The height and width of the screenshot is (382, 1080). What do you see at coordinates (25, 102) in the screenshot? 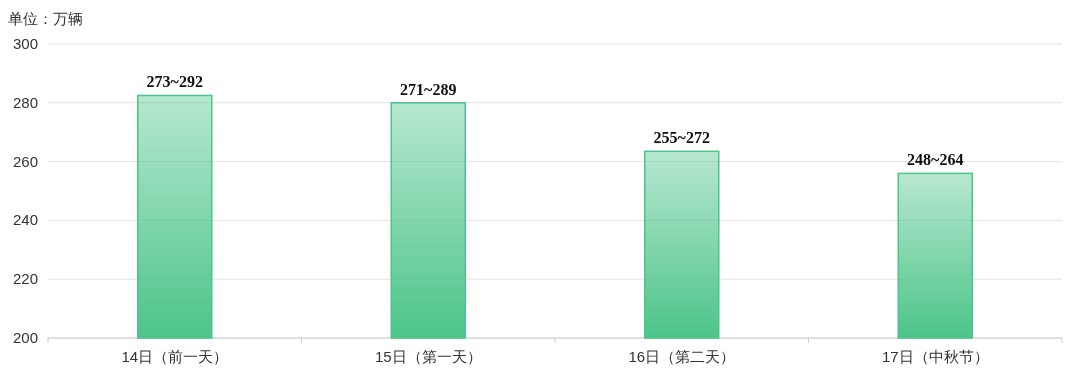
I see `y-tick-label: 280` at bounding box center [25, 102].